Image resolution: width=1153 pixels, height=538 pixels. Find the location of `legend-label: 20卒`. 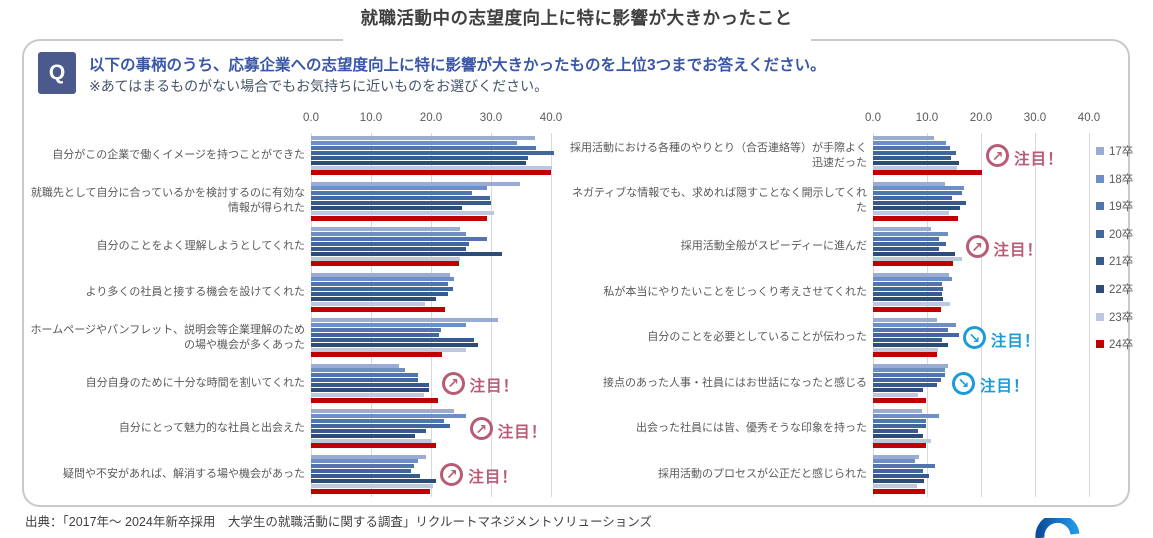

legend-label: 20卒 is located at coordinates (1121, 234).